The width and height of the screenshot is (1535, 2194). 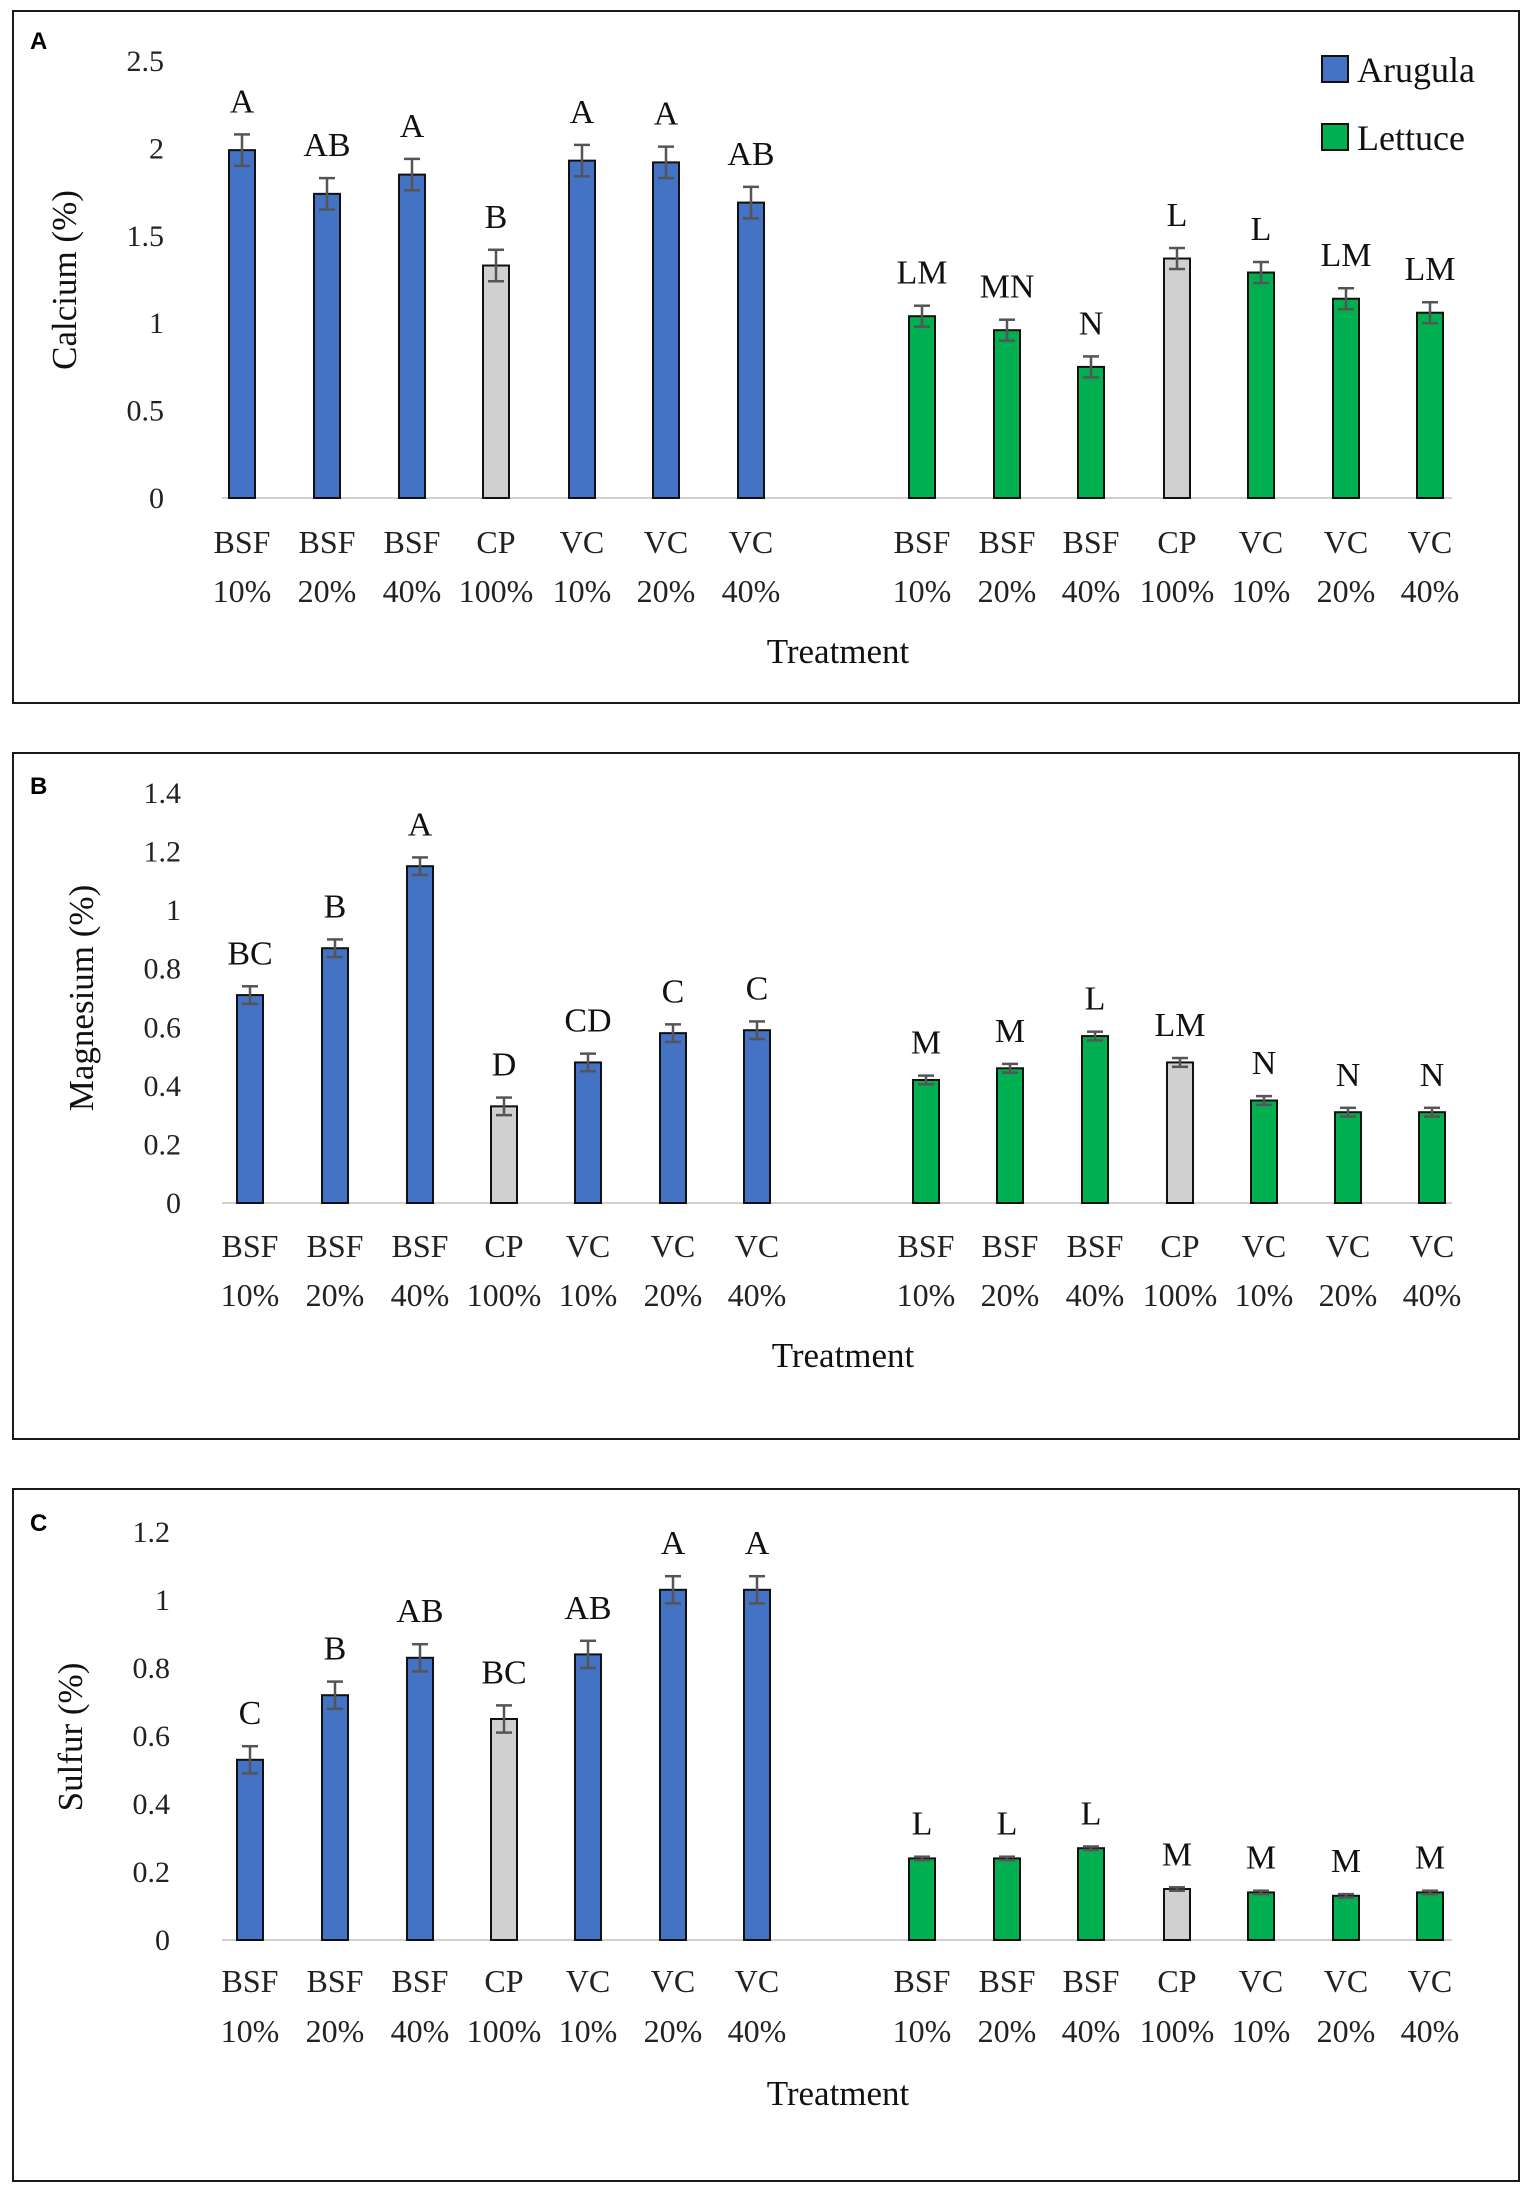 What do you see at coordinates (1411, 138) in the screenshot?
I see `legend-lettuce-label: Lettuce` at bounding box center [1411, 138].